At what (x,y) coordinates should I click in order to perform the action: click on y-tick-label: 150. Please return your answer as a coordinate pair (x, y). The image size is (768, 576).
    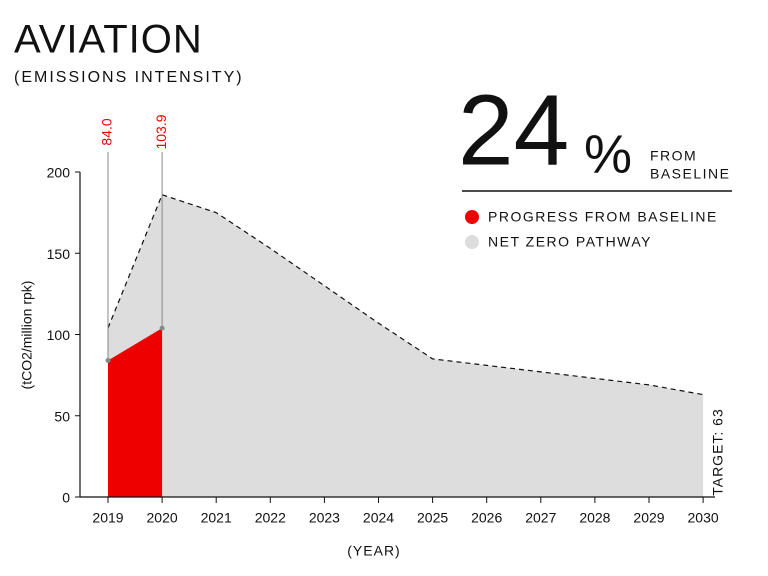
    Looking at the image, I should click on (59, 254).